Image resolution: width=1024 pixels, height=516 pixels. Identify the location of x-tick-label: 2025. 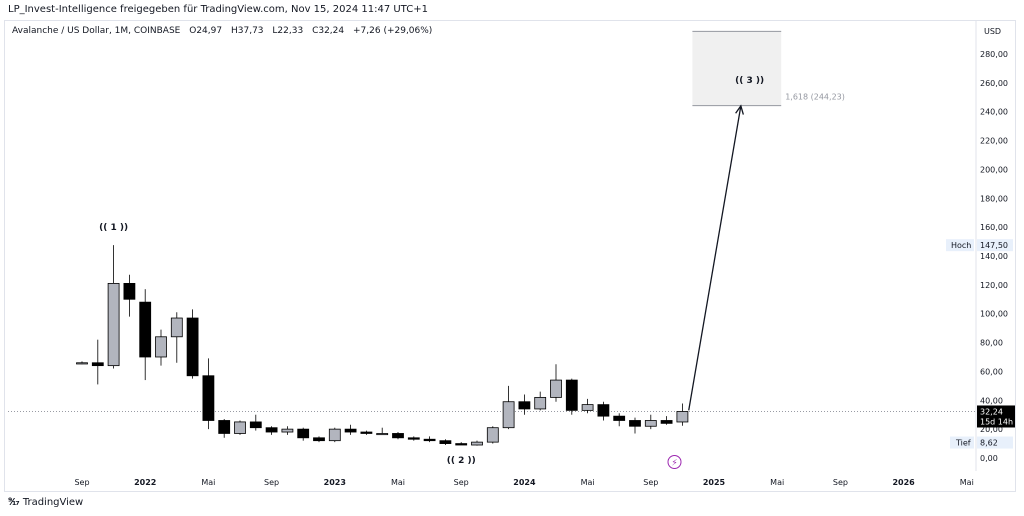
(714, 482).